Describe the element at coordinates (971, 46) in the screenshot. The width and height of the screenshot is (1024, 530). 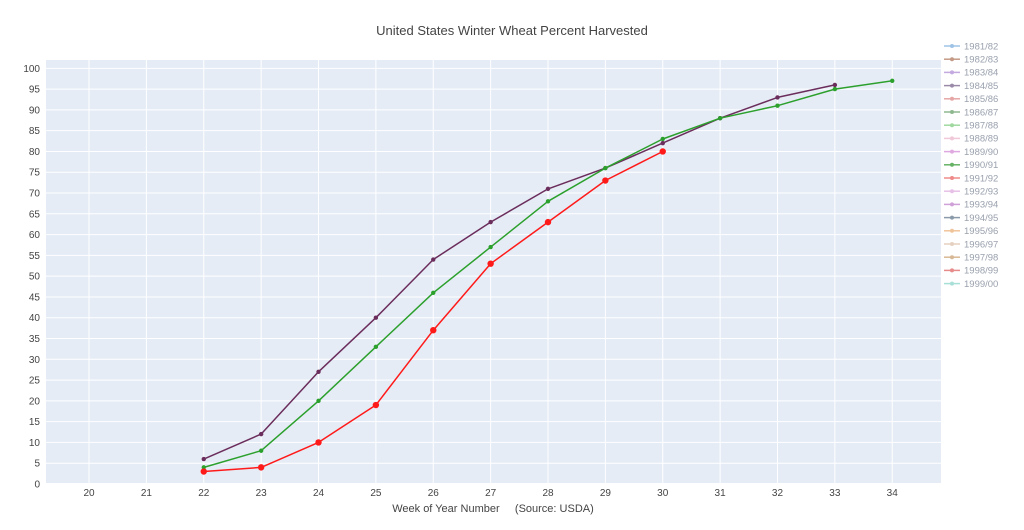
I see `legend-item: 1981/82` at that location.